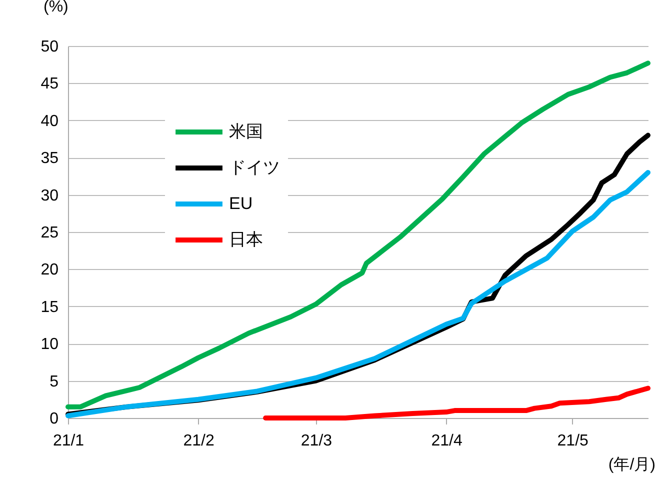 Image resolution: width=655 pixels, height=485 pixels. I want to click on x-tick-label: 21/1, so click(68, 441).